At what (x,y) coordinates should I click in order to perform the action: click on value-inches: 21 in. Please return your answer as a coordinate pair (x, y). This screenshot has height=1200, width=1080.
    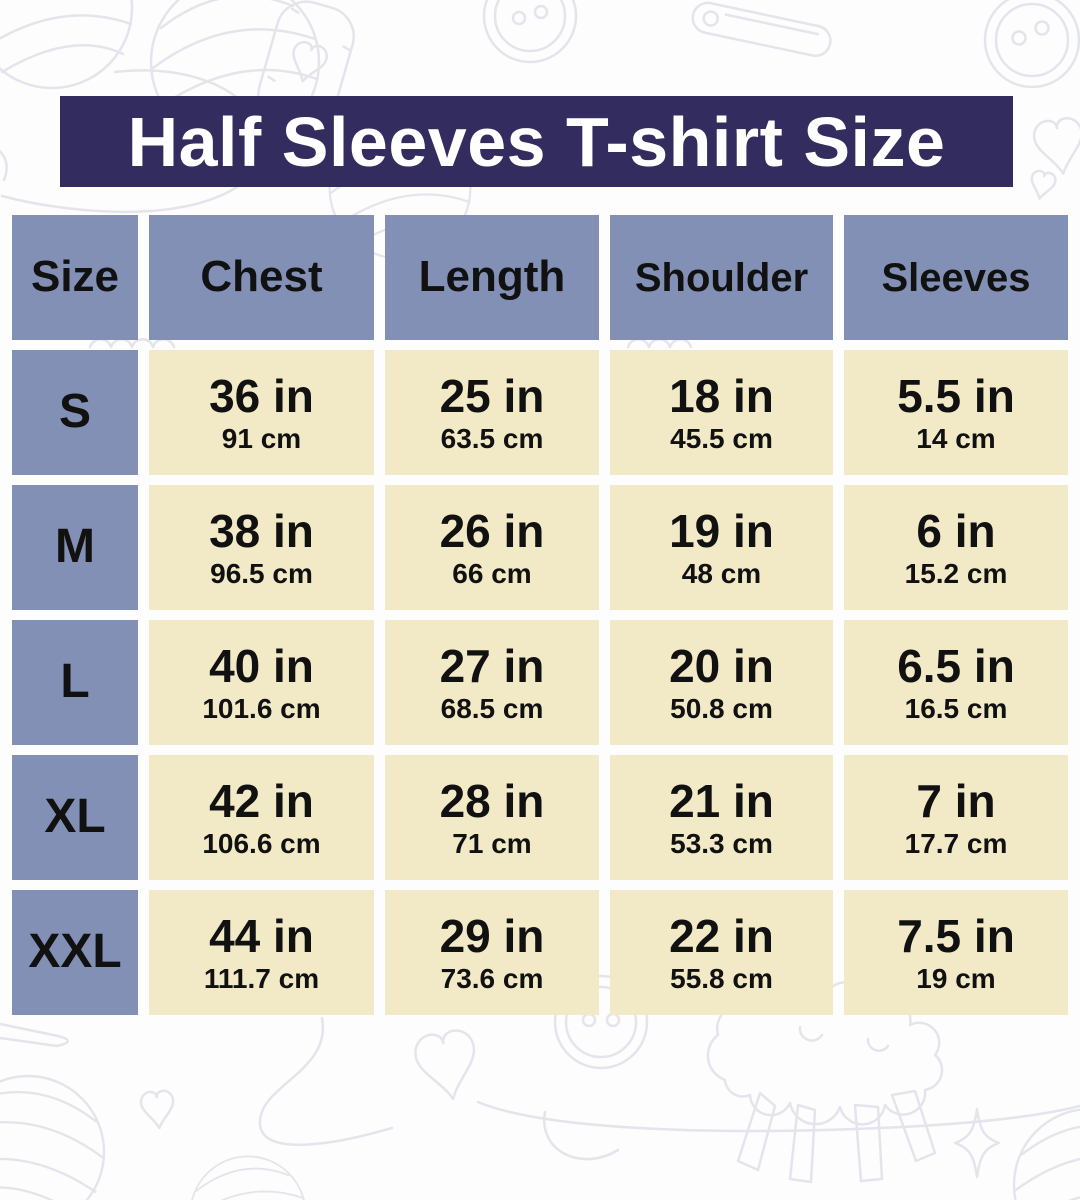
    Looking at the image, I should click on (721, 800).